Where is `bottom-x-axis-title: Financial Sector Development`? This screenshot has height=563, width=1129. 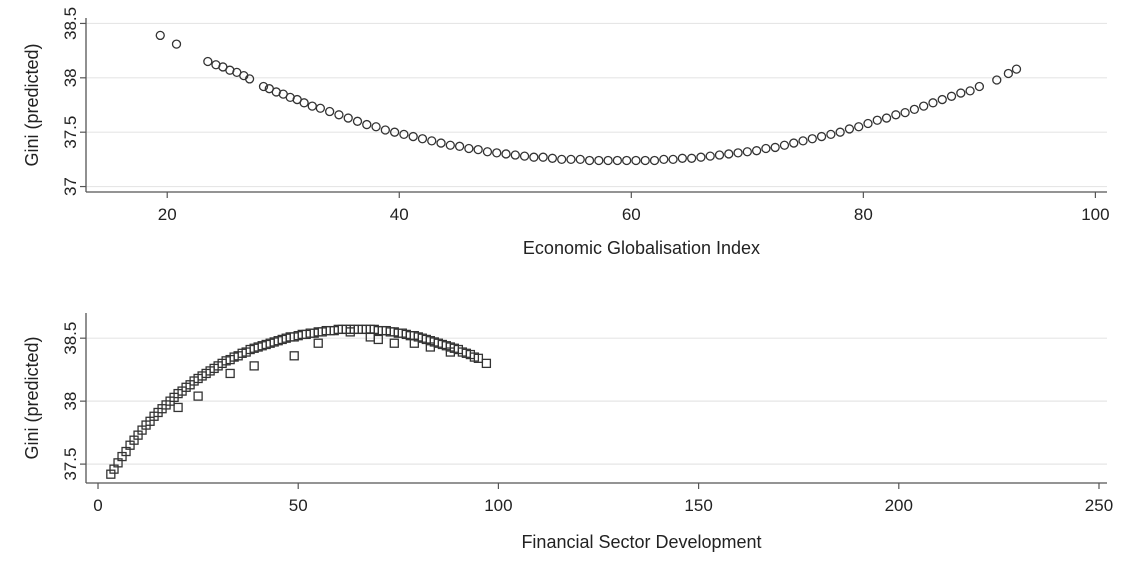
bottom-x-axis-title: Financial Sector Development is located at coordinates (641, 542).